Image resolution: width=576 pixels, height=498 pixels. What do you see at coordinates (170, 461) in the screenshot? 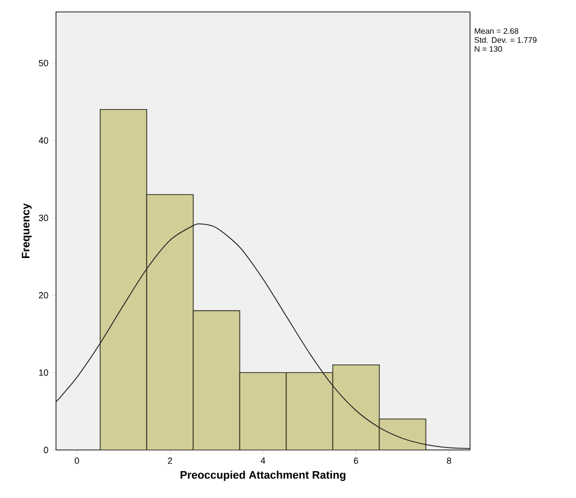
I see `x-tick-label: 2` at bounding box center [170, 461].